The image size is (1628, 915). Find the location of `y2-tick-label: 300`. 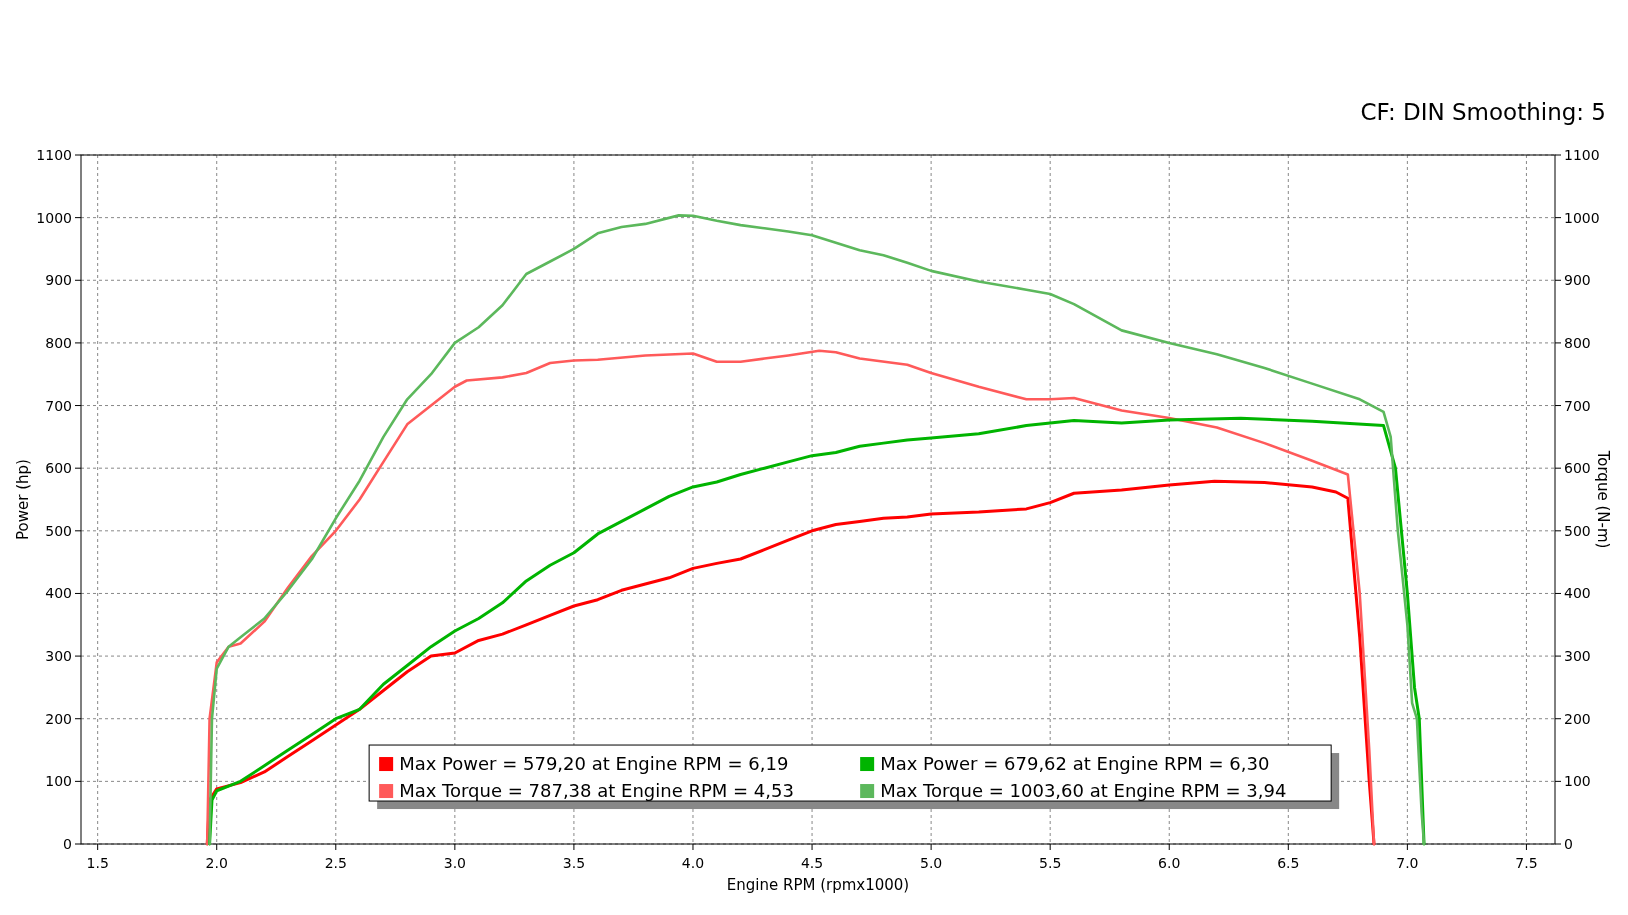

y2-tick-label: 300 is located at coordinates (1577, 656).